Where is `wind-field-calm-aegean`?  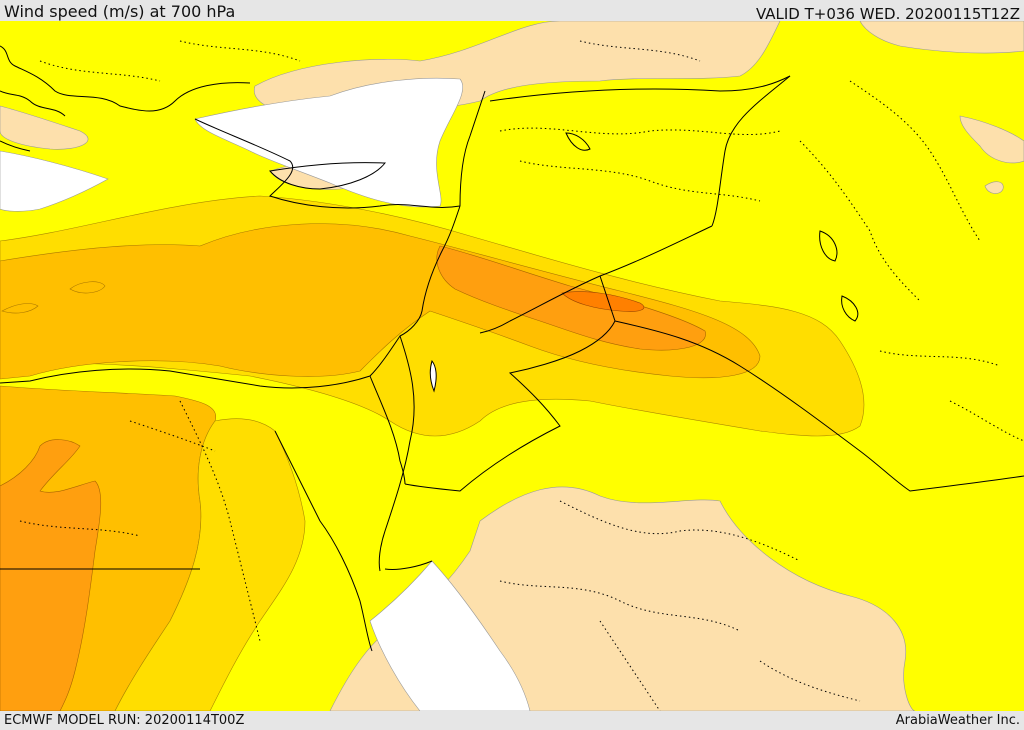 wind-field-calm-aegean is located at coordinates (328, 142).